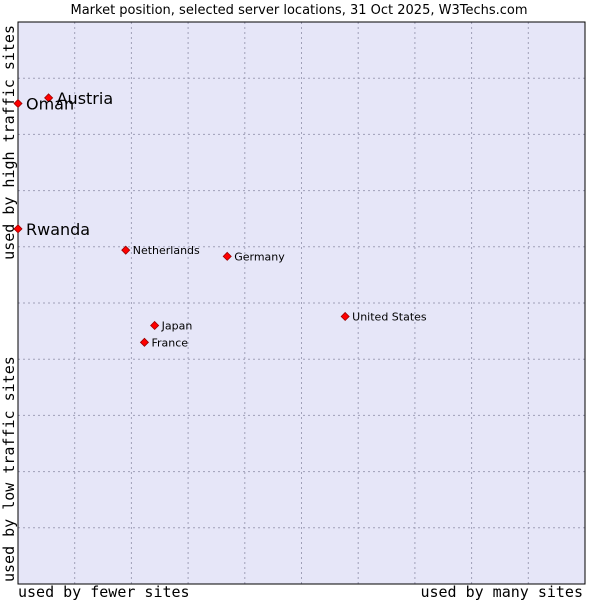  Describe the element at coordinates (227, 256) in the screenshot. I see `data-point-germany` at that location.